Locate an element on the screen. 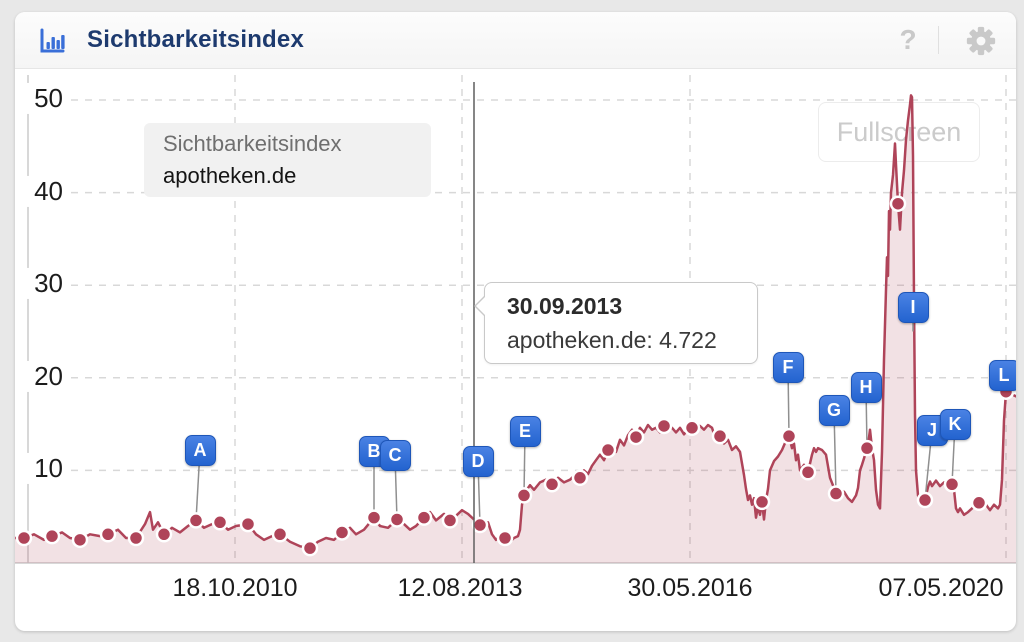 Image resolution: width=1024 pixels, height=642 pixels. y-tick-20: 20 is located at coordinates (40, 376).